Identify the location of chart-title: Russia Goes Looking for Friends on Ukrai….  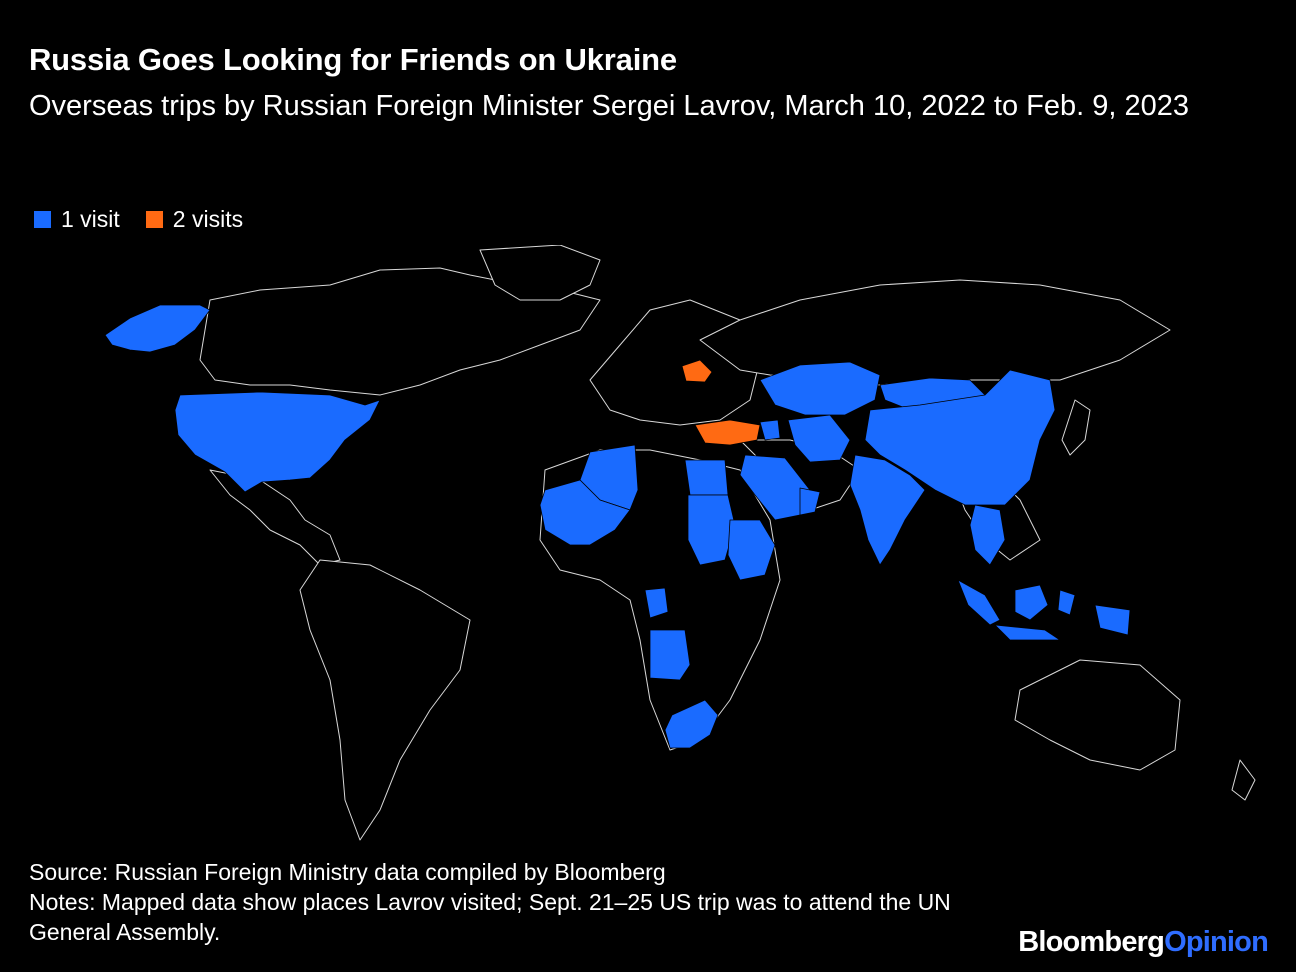
(353, 59).